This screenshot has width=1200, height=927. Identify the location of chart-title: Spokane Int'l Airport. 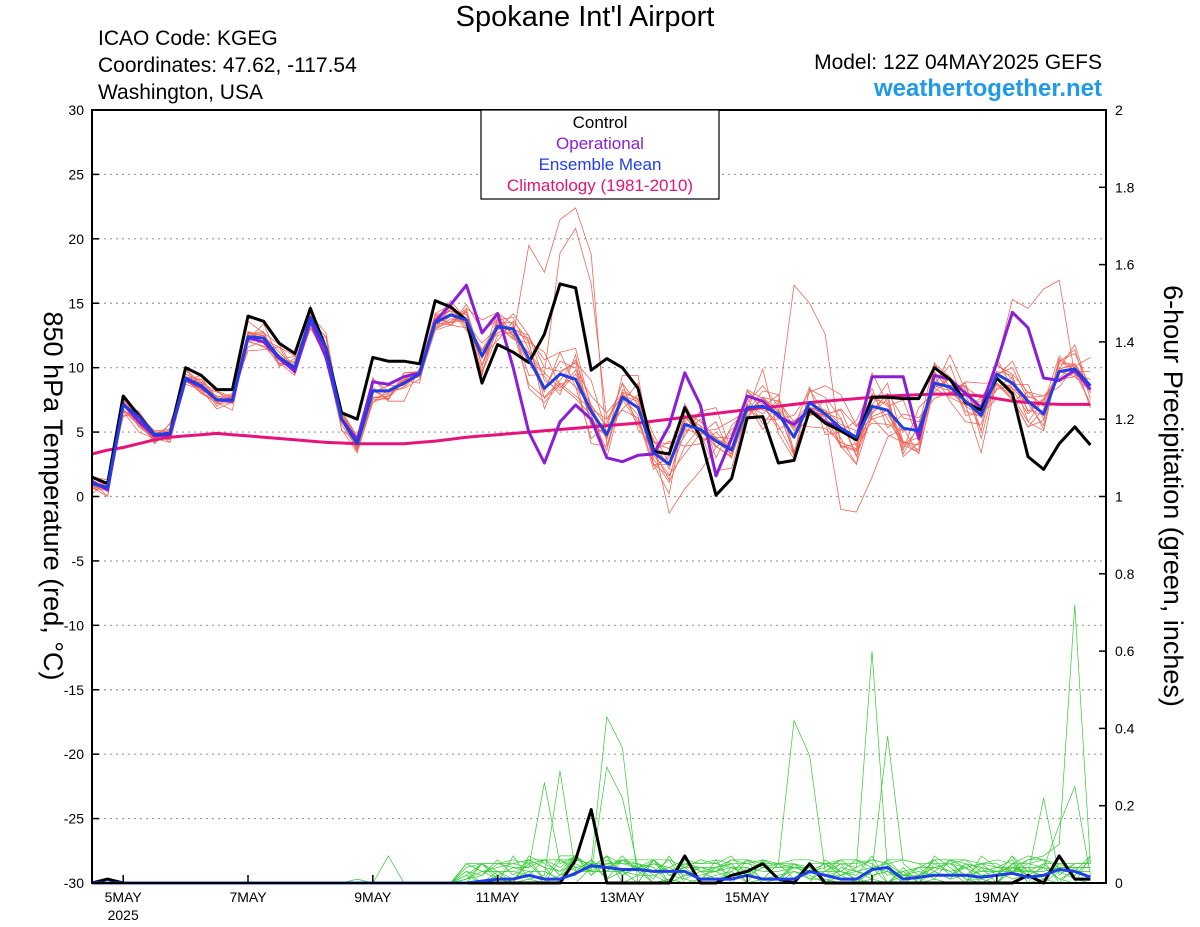
(585, 17).